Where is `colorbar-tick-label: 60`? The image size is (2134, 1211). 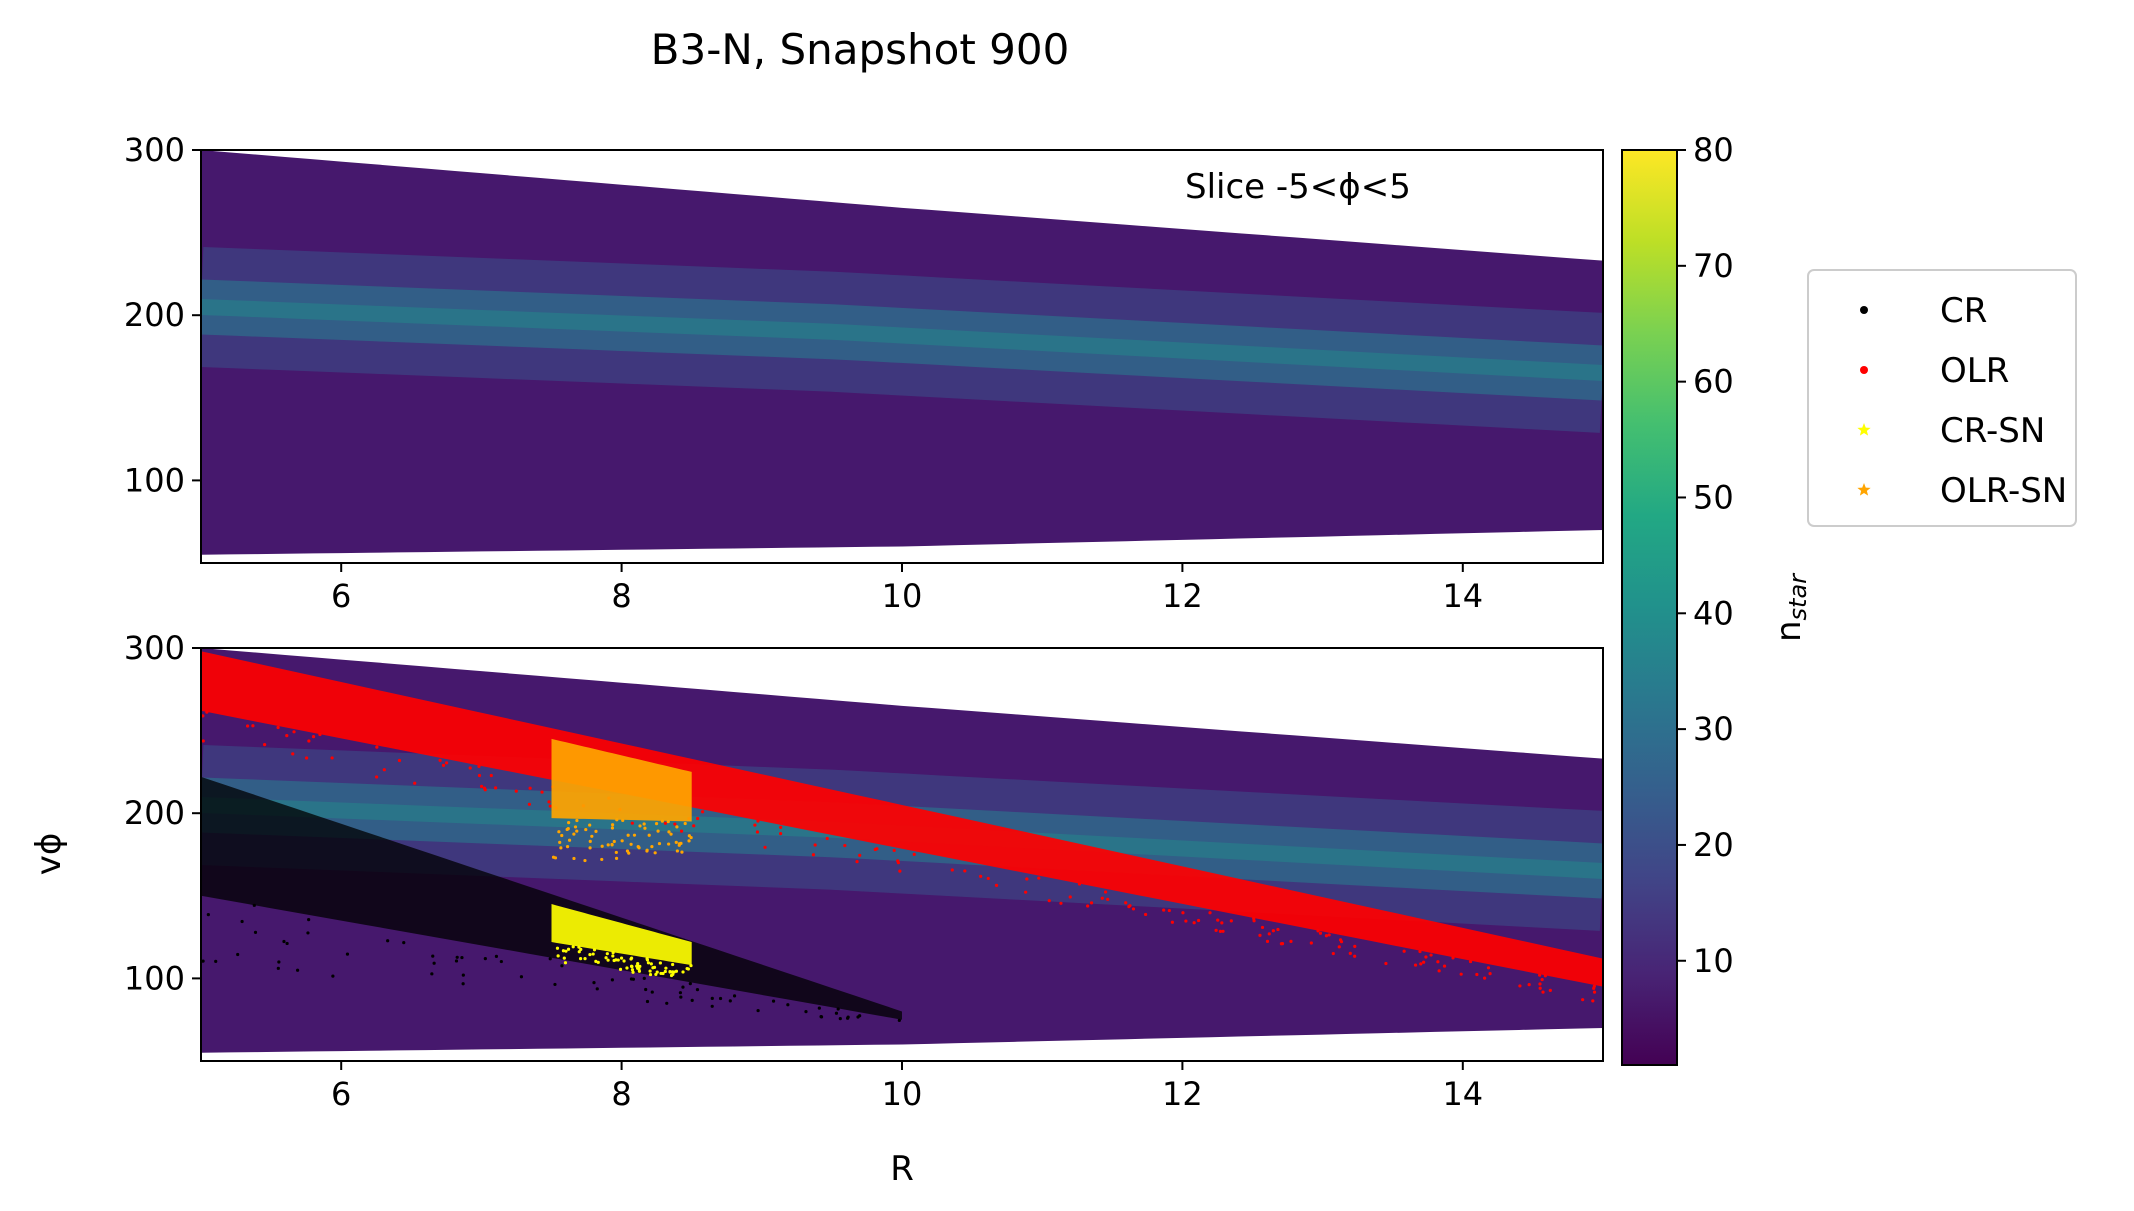
colorbar-tick-label: 60 is located at coordinates (1713, 382).